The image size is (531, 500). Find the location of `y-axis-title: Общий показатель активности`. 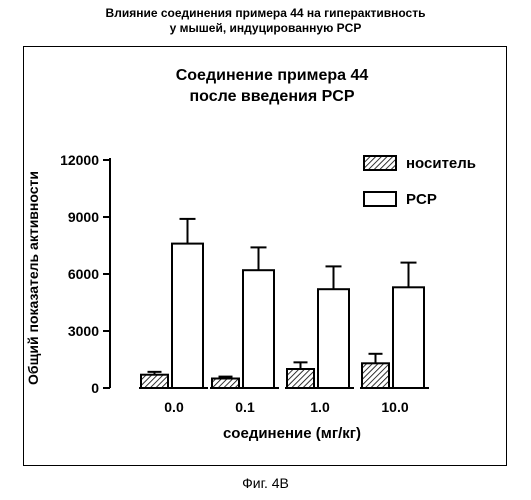

y-axis-title: Общий показатель активности is located at coordinates (33, 278).